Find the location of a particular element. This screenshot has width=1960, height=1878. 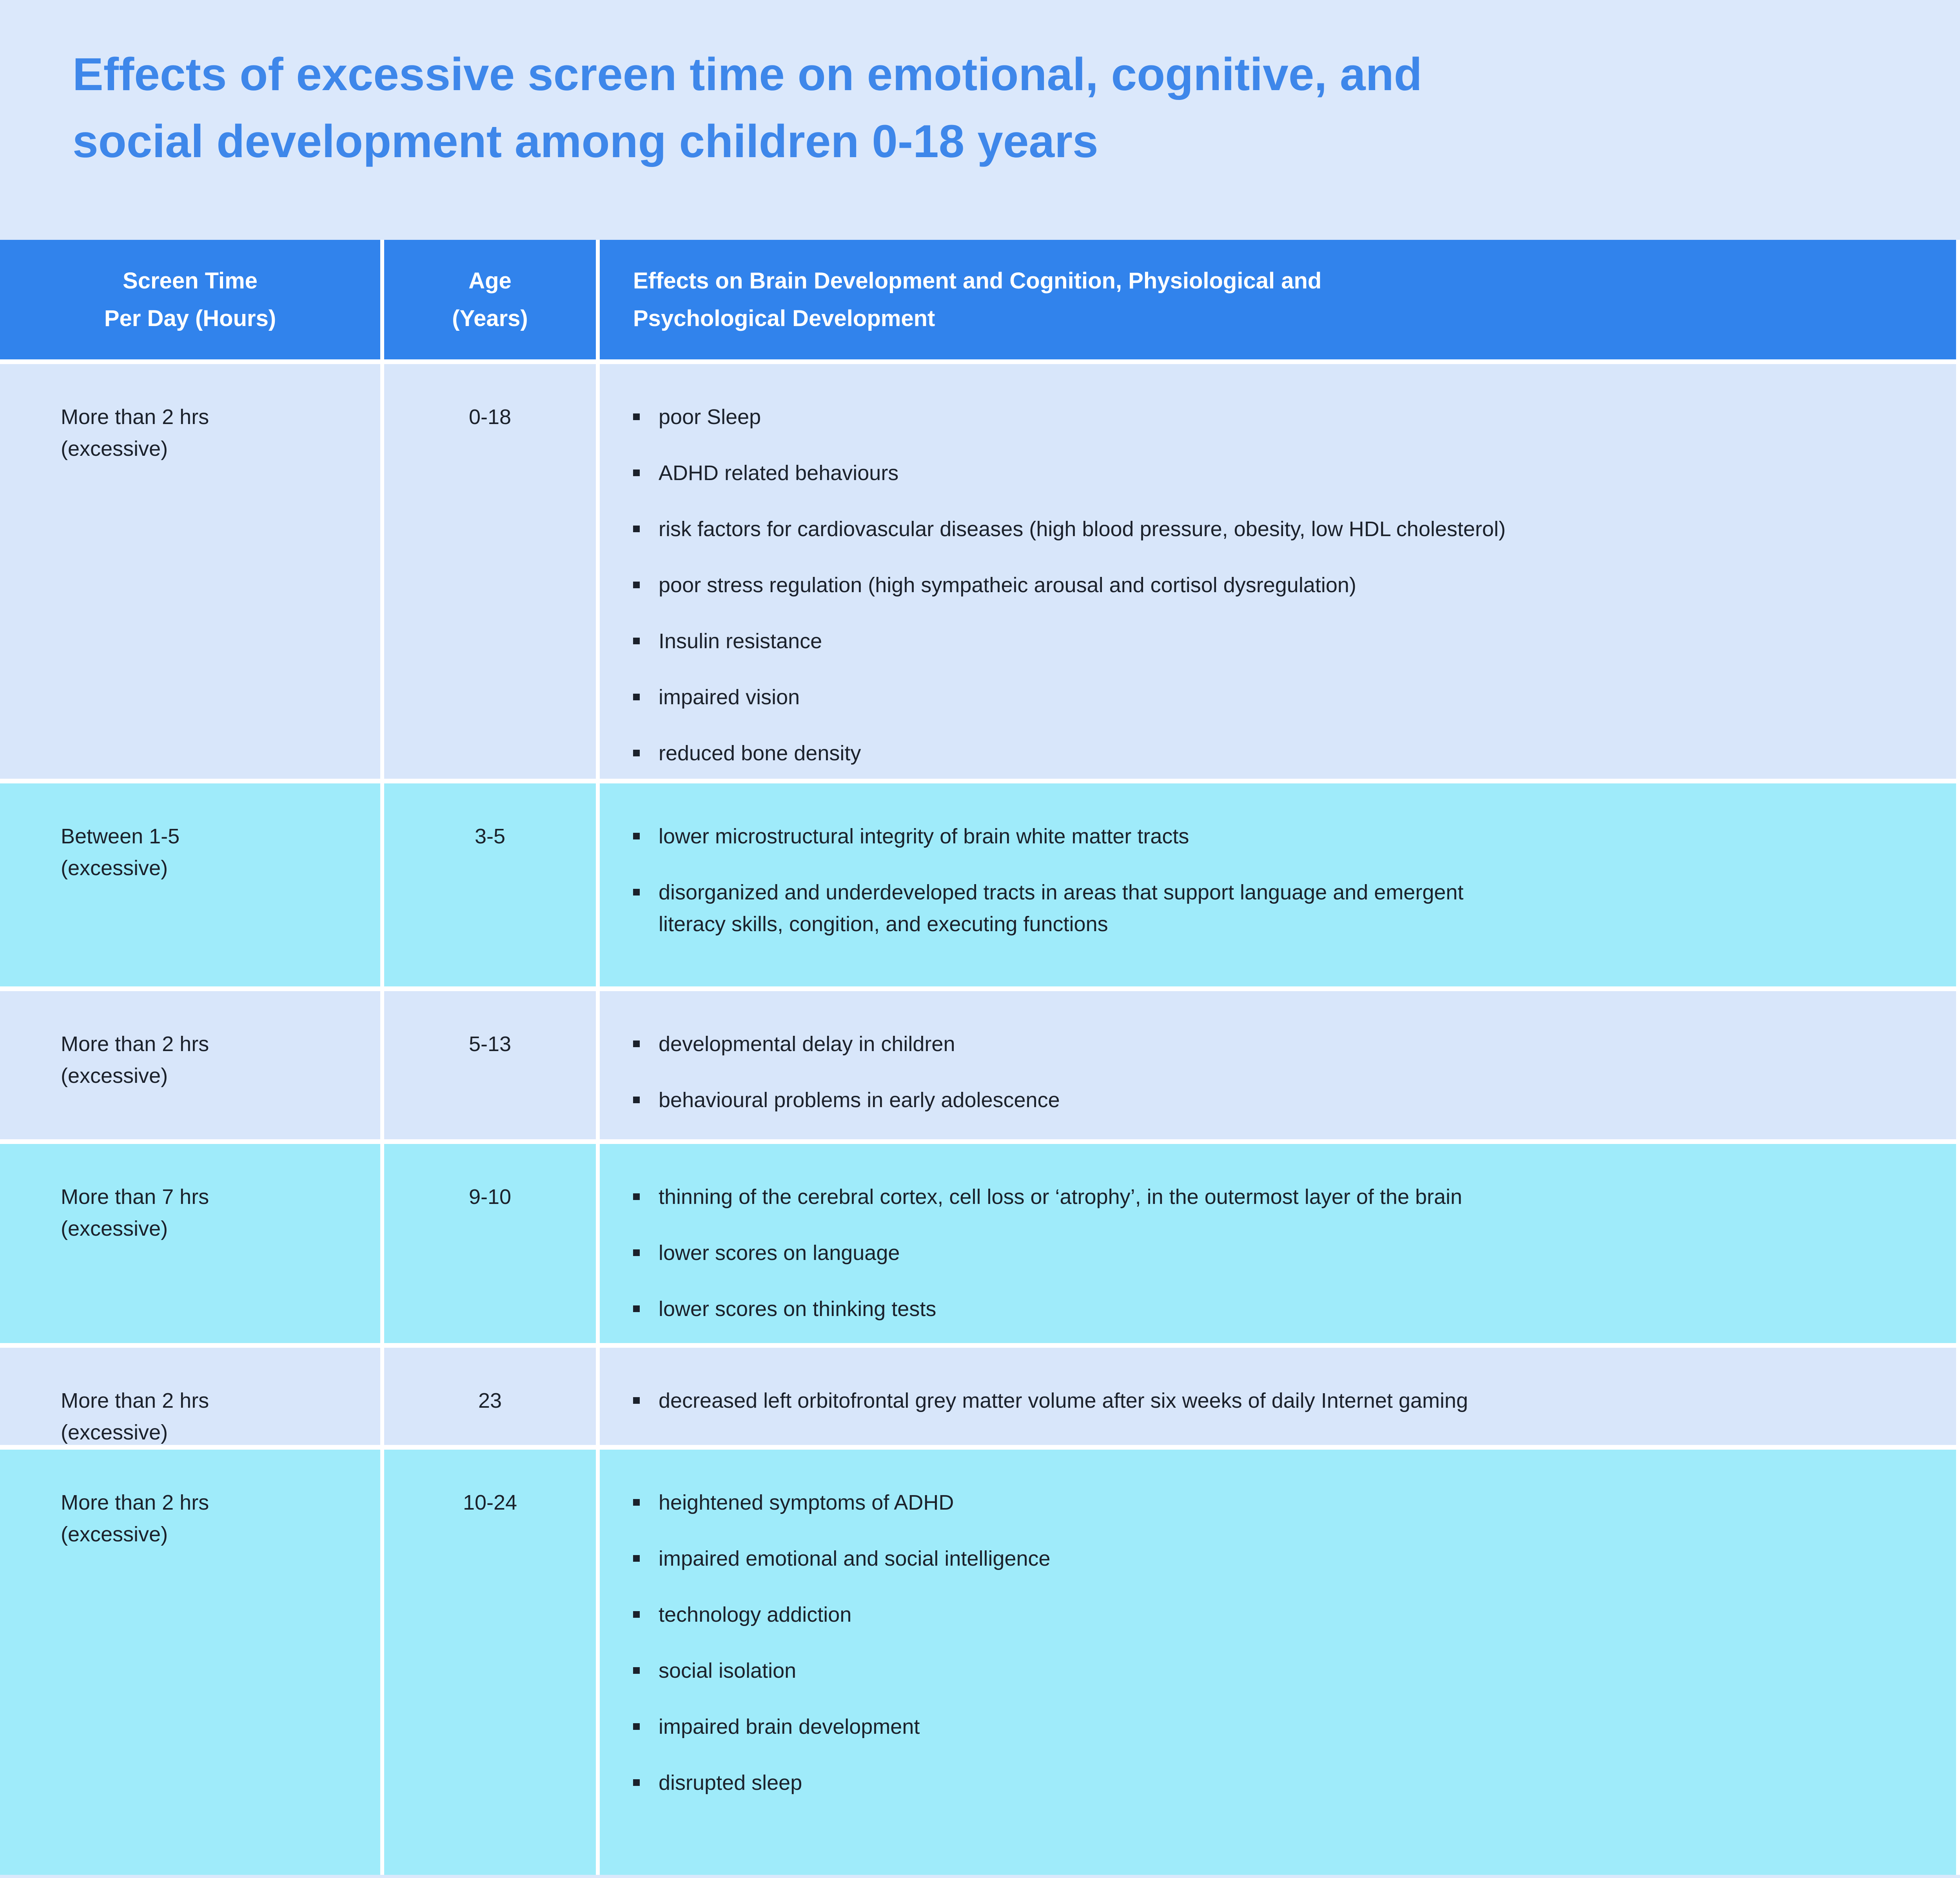

effect-text: technology addiction is located at coordinates (755, 1615).